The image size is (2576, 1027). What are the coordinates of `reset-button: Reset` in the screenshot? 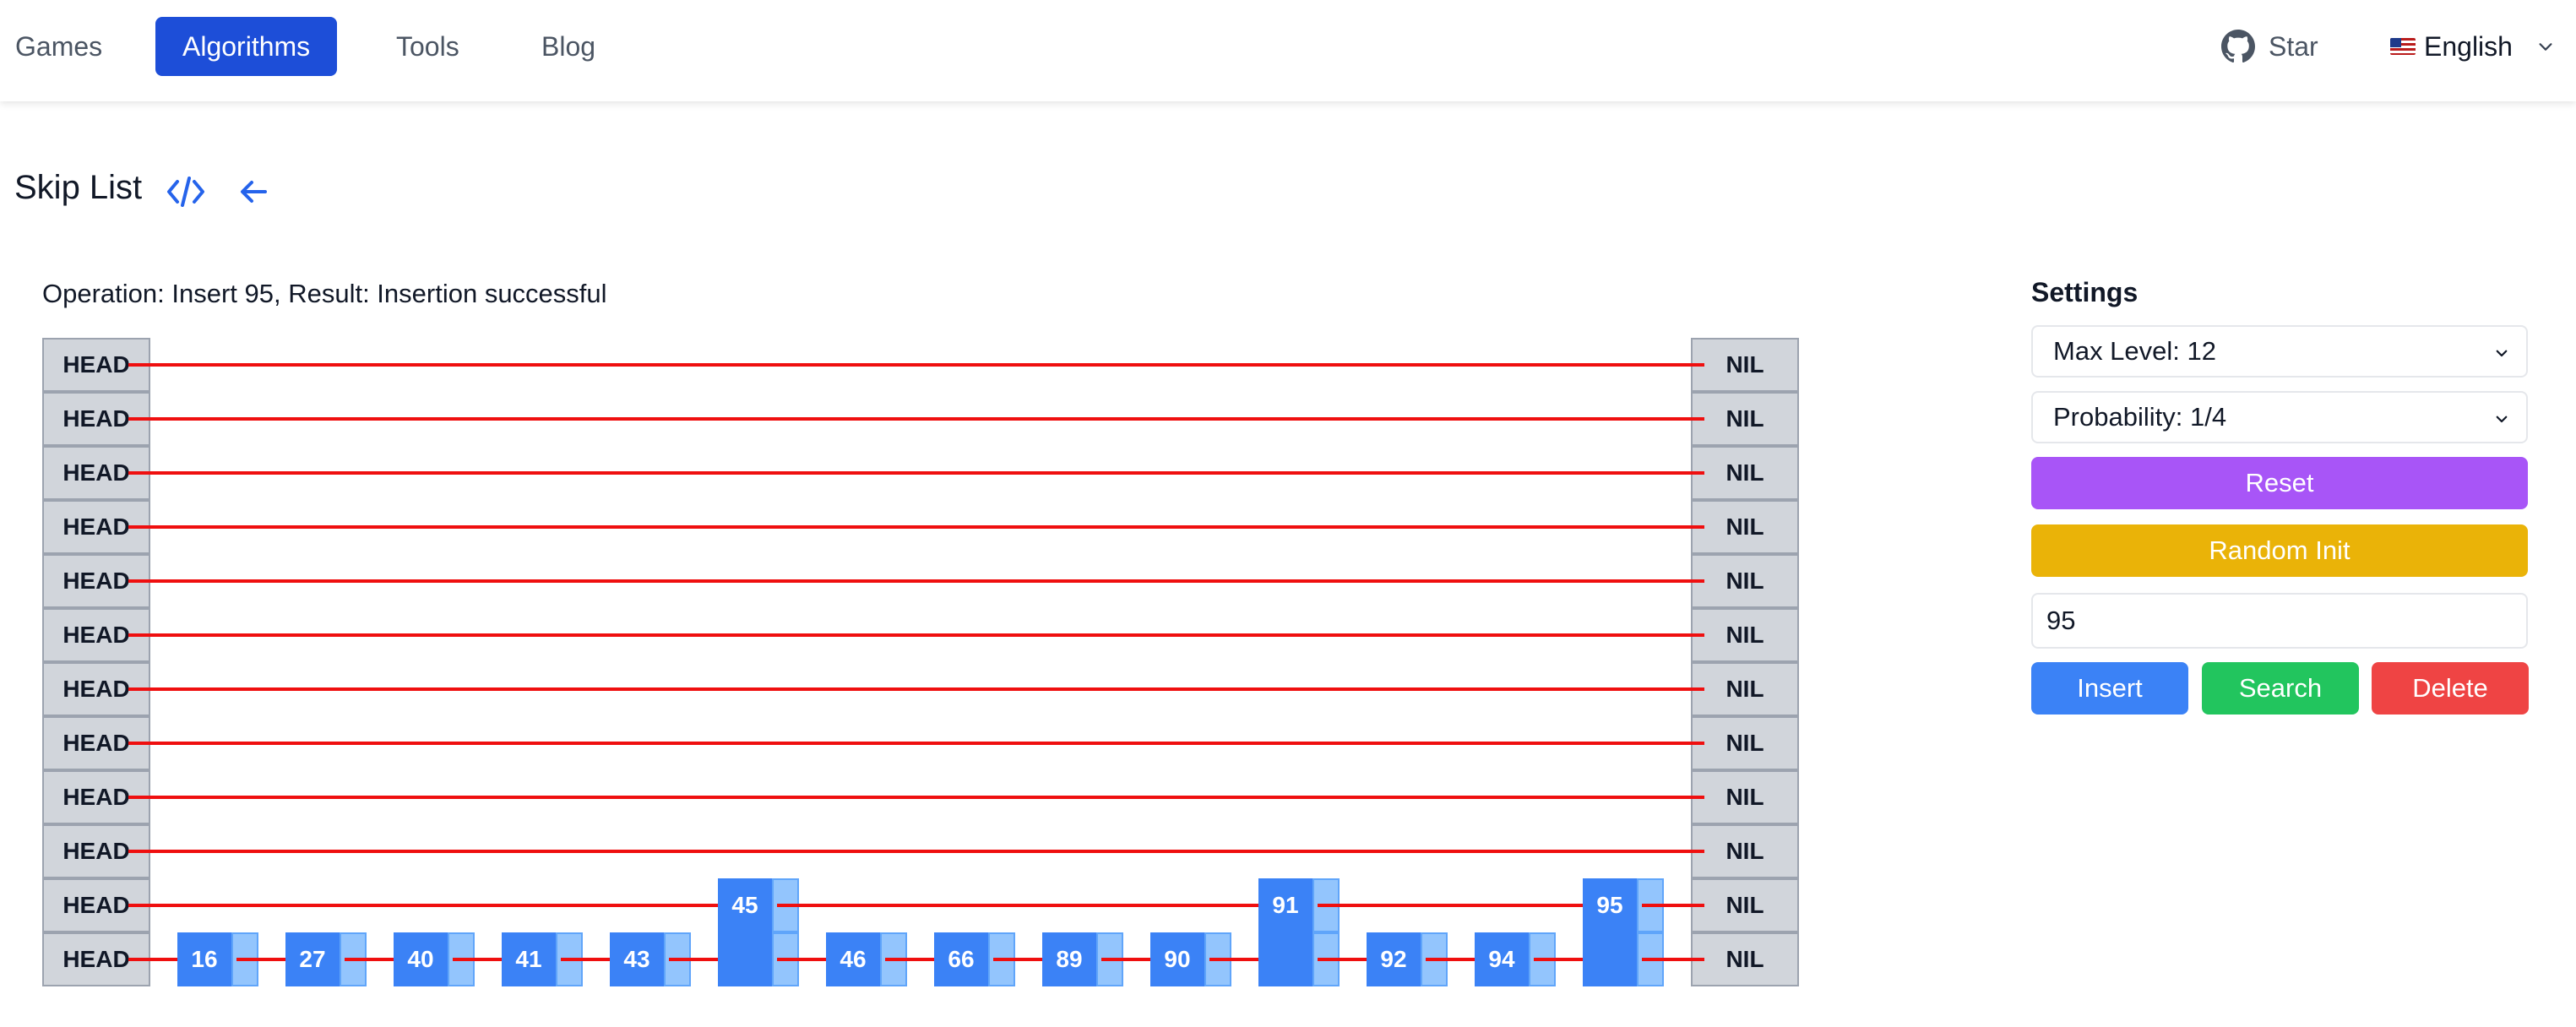 It's located at (2279, 483).